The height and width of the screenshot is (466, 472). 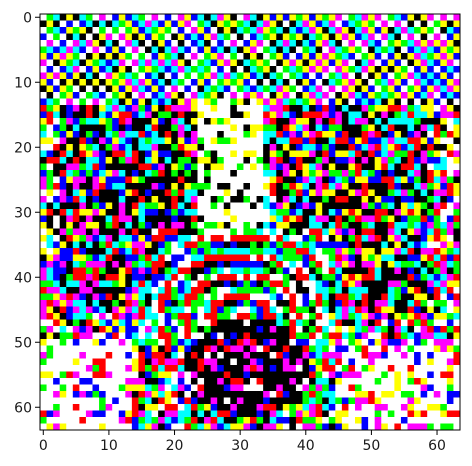 What do you see at coordinates (23, 408) in the screenshot?
I see `y-tick-label: 60` at bounding box center [23, 408].